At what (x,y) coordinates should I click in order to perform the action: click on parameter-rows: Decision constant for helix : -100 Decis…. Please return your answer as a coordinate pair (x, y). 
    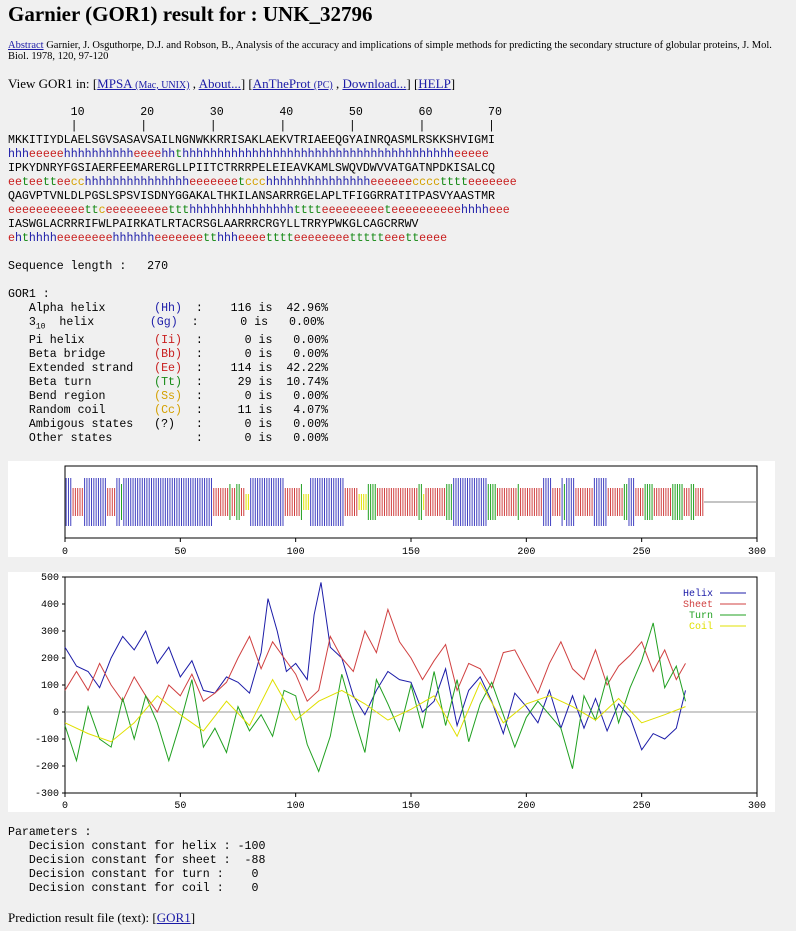
    Looking at the image, I should click on (137, 868).